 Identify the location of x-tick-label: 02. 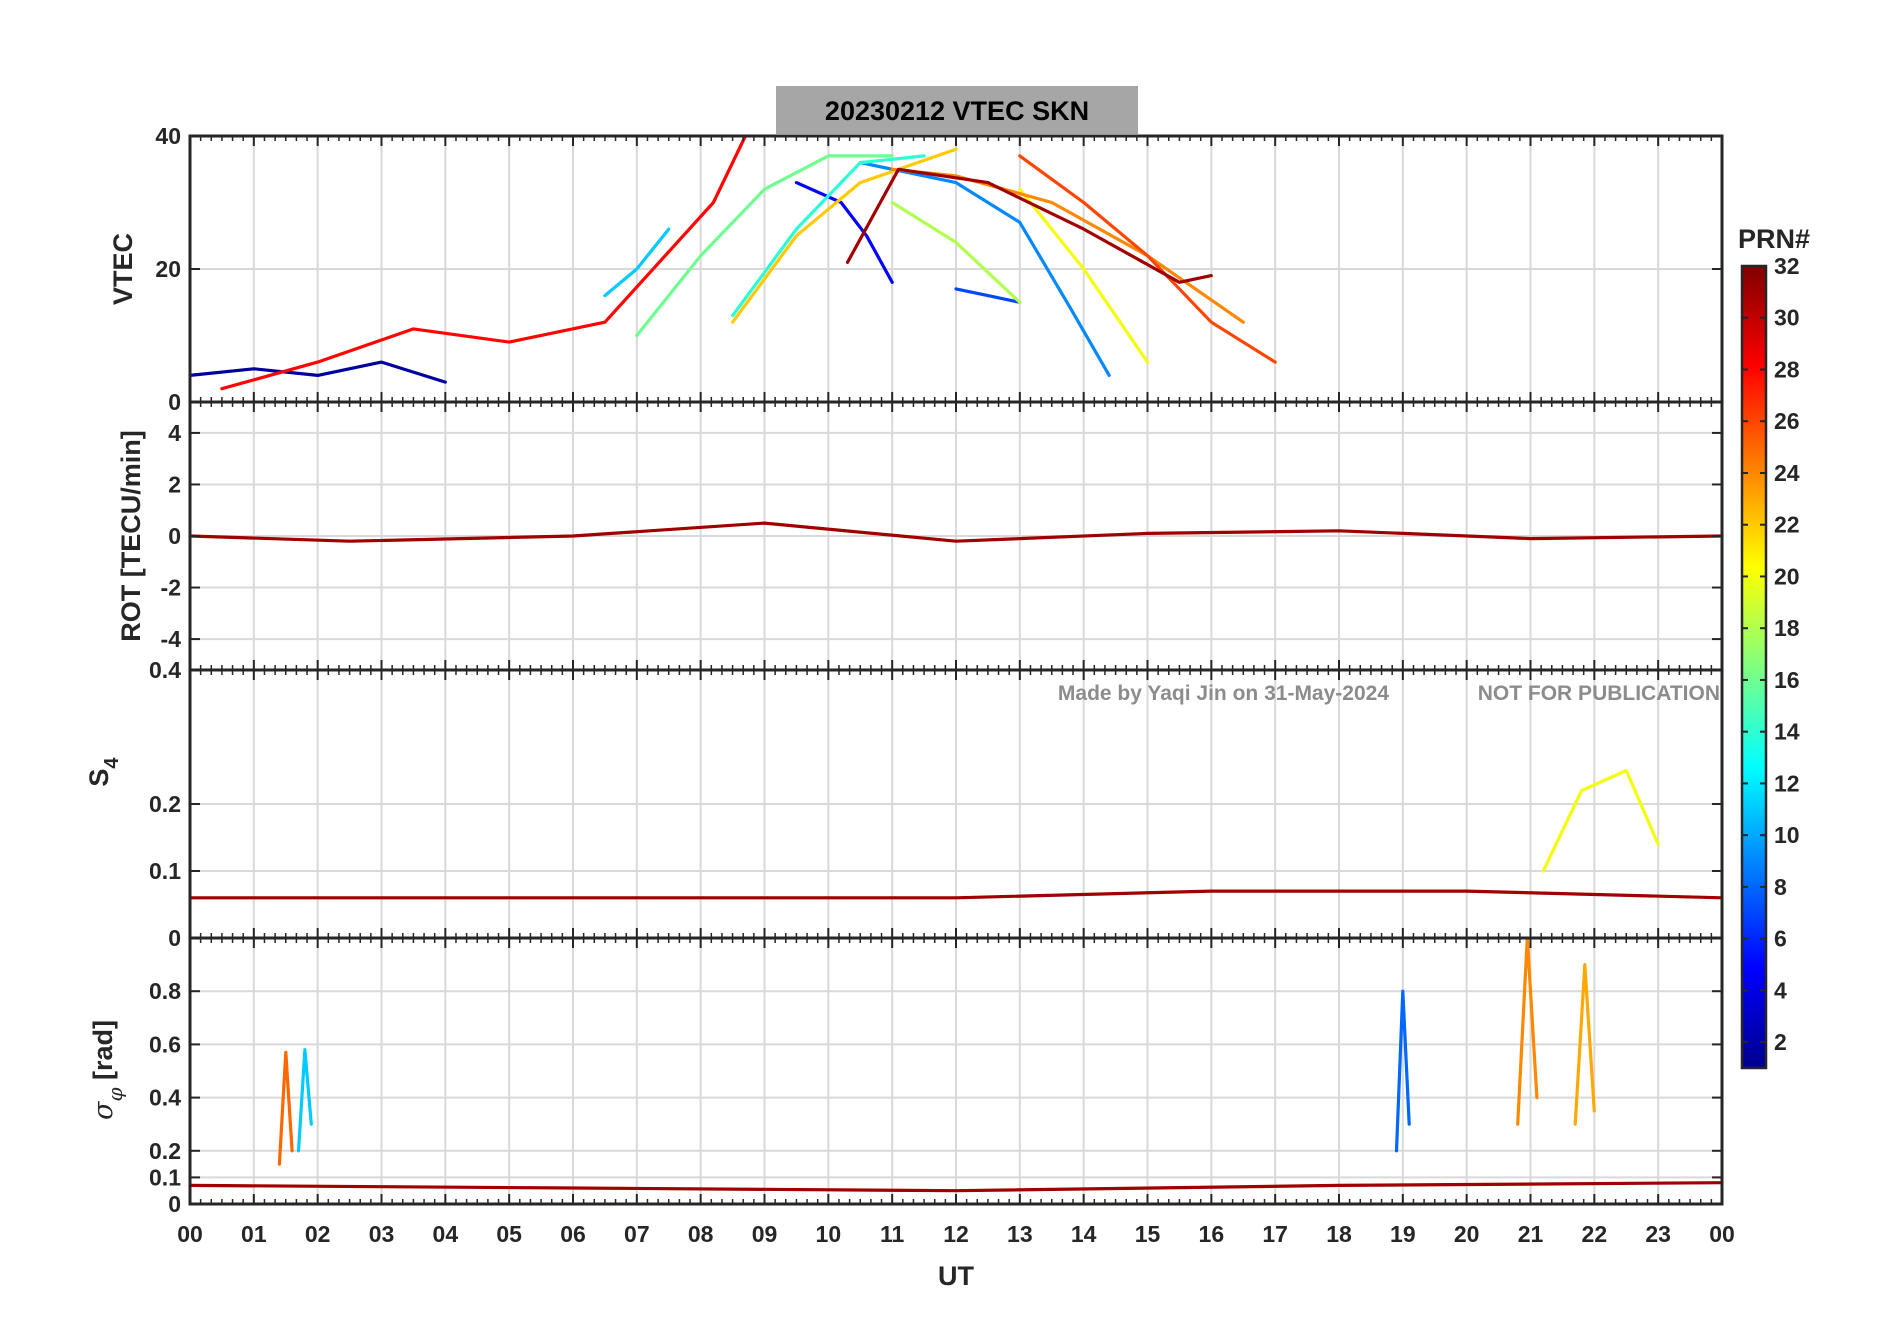
(318, 1234).